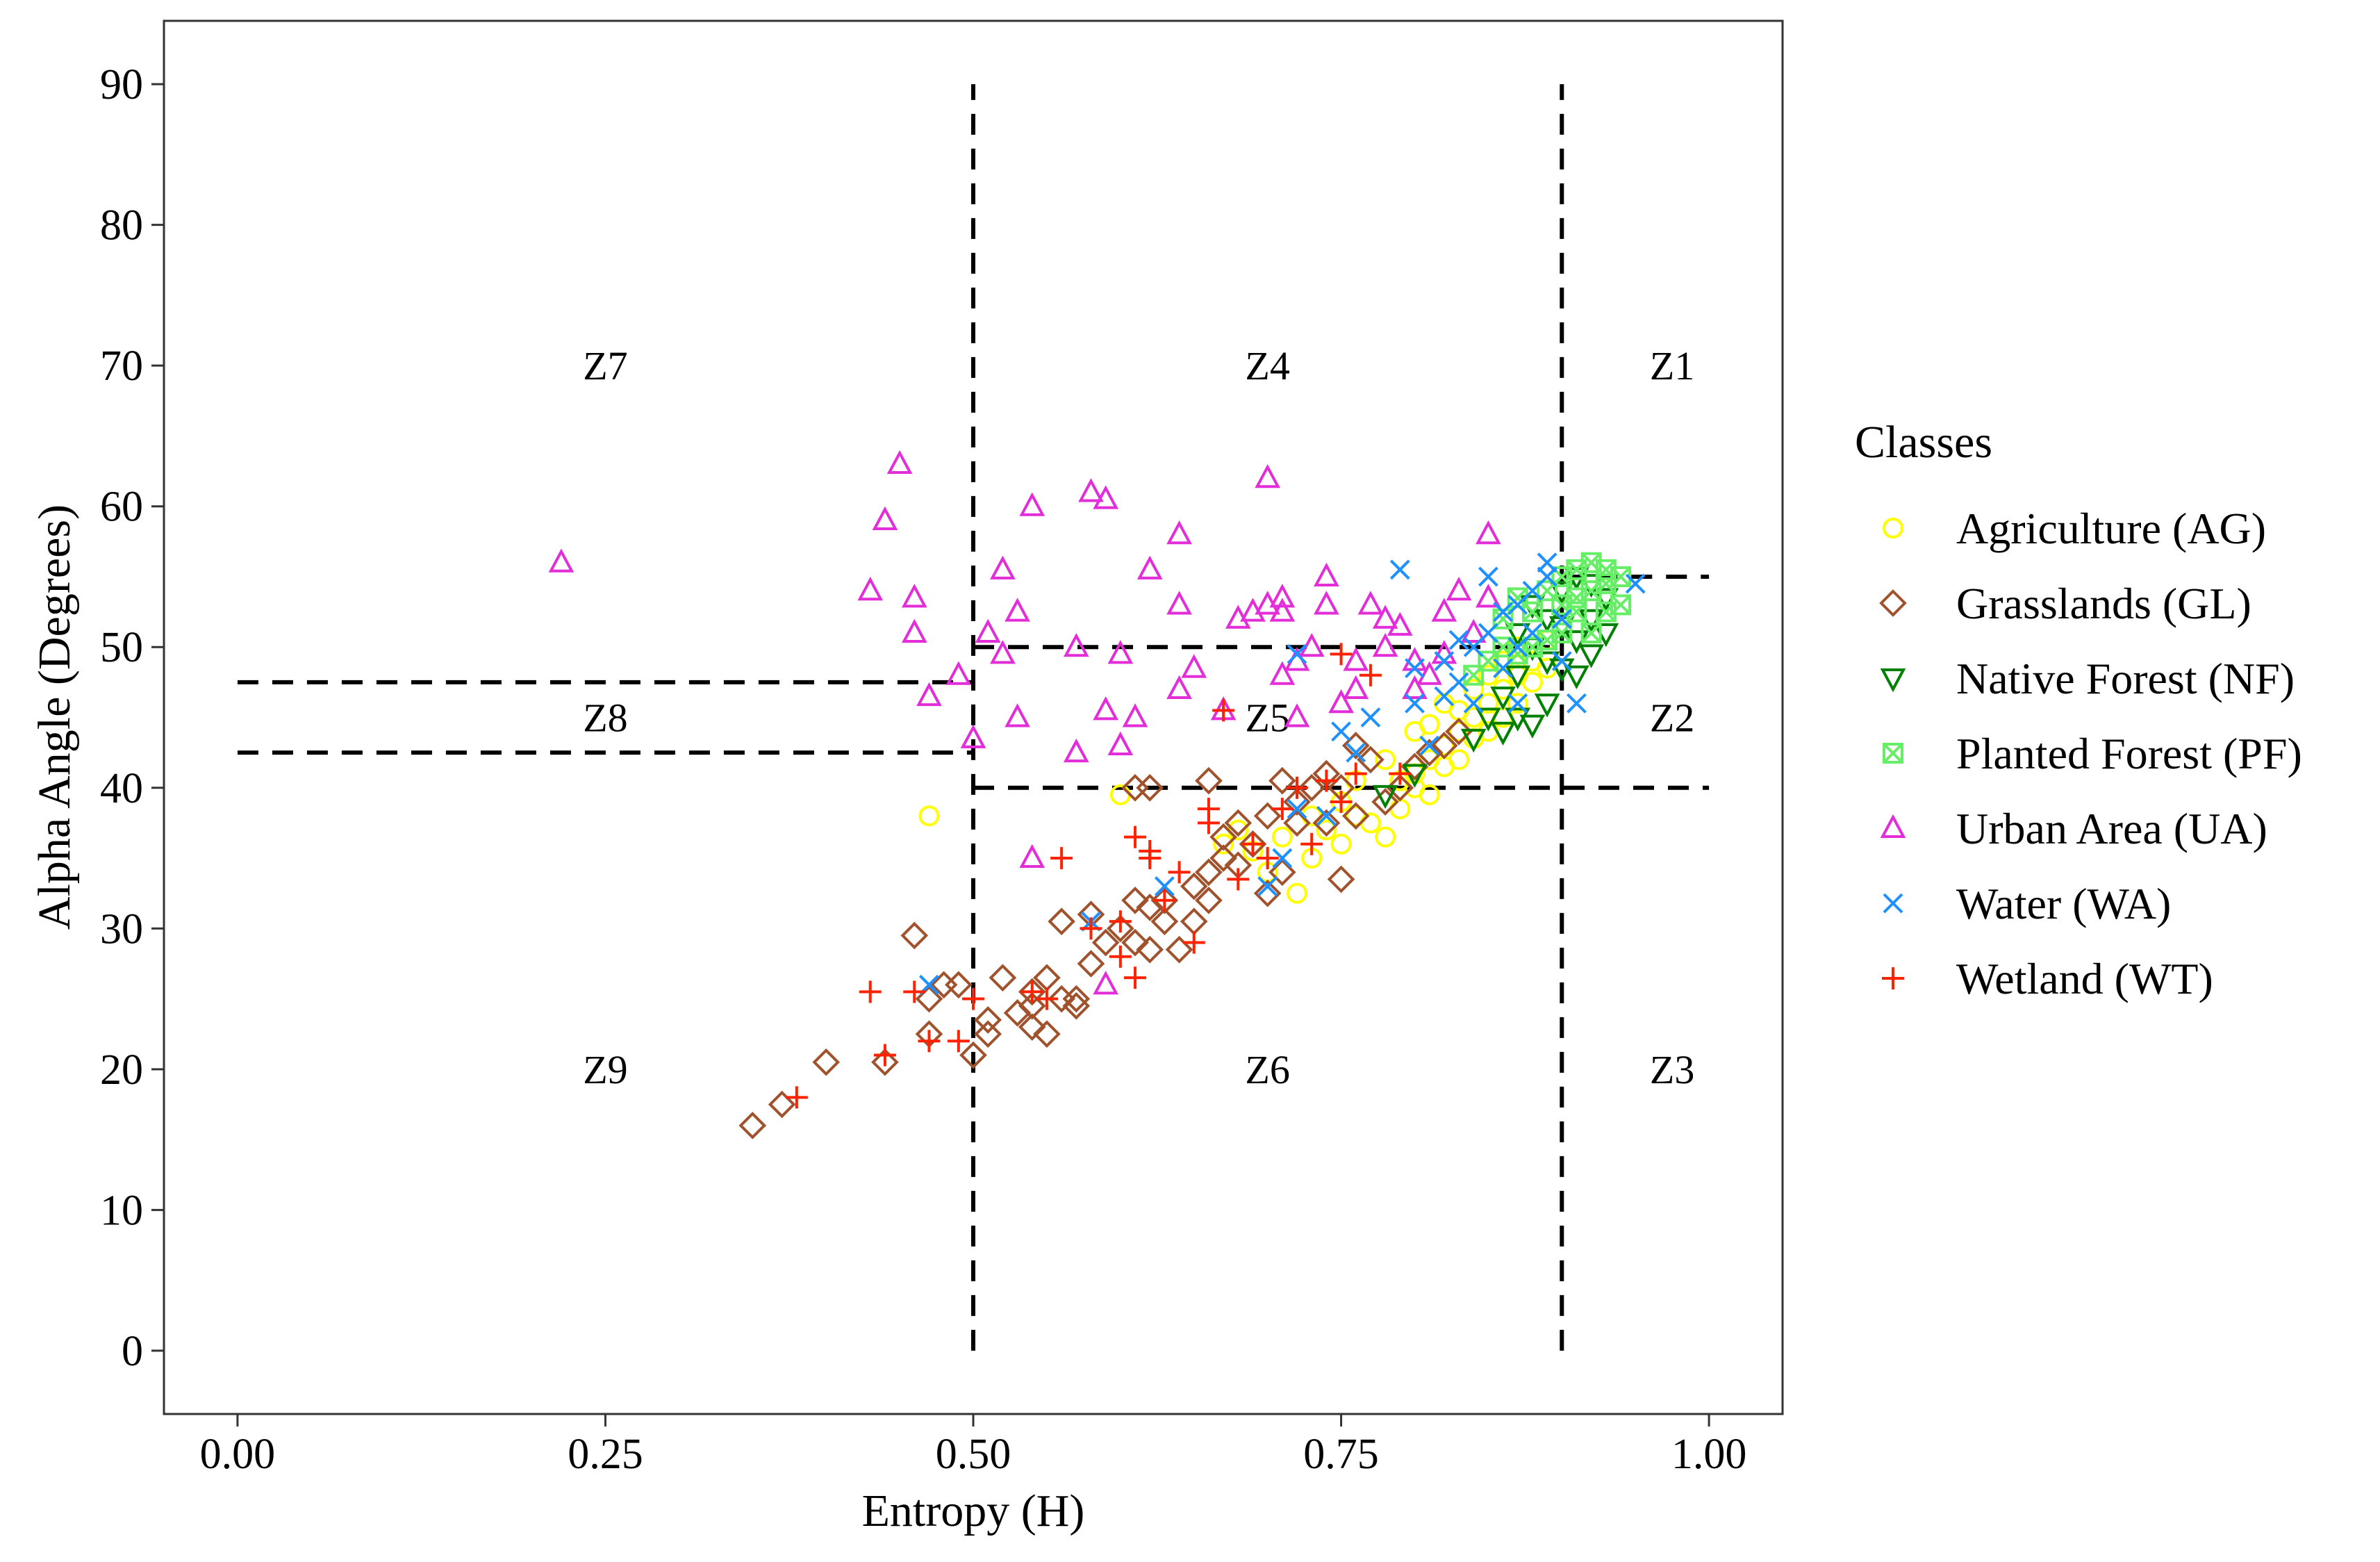  I want to click on legend-item: Planted Forest (PF), so click(2092, 753).